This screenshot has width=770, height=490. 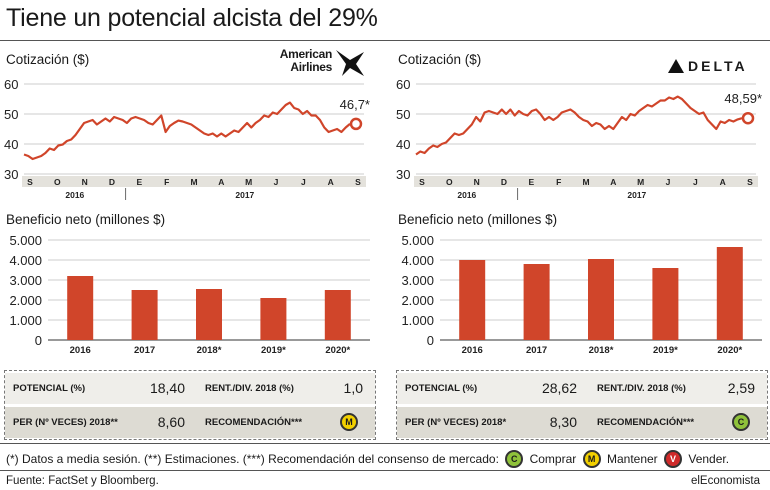 I want to click on year-label: 2017, so click(x=244, y=195).